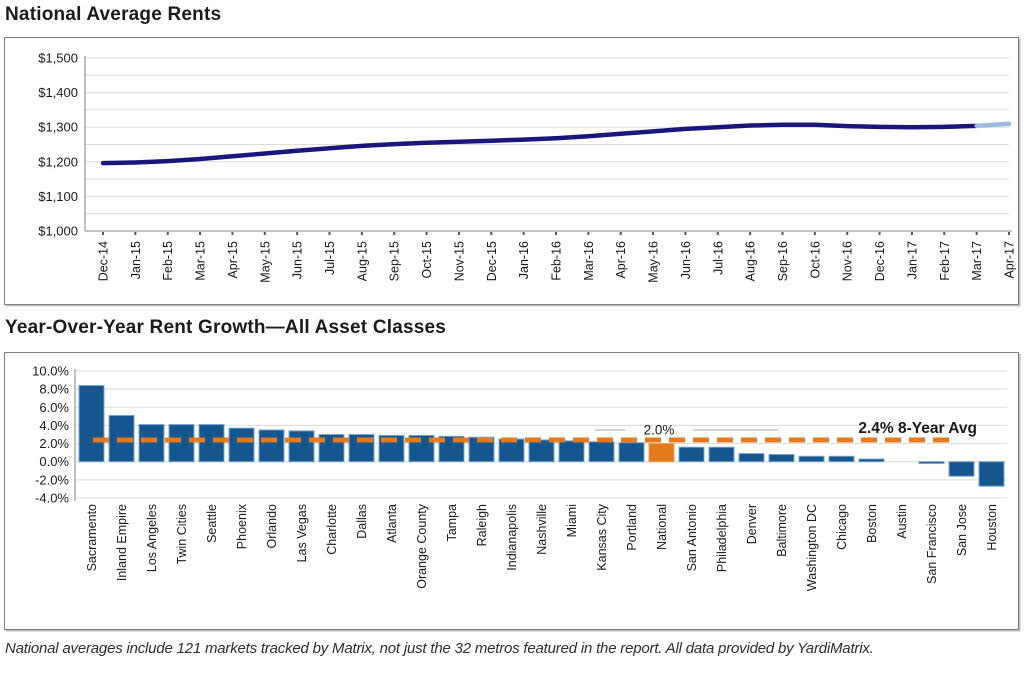 The height and width of the screenshot is (677, 1024). Describe the element at coordinates (872, 523) in the screenshot. I see `svg-text: Boston` at that location.